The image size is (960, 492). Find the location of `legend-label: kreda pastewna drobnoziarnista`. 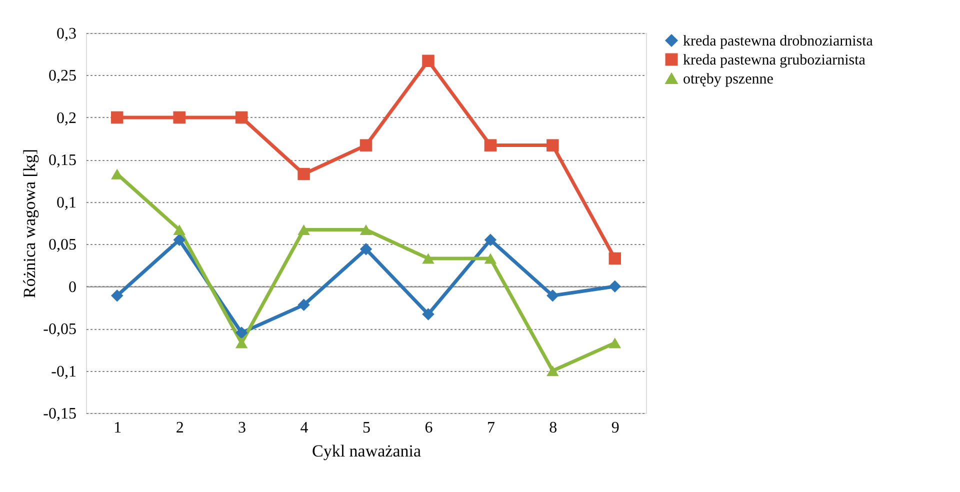

legend-label: kreda pastewna drobnoziarnista is located at coordinates (778, 42).